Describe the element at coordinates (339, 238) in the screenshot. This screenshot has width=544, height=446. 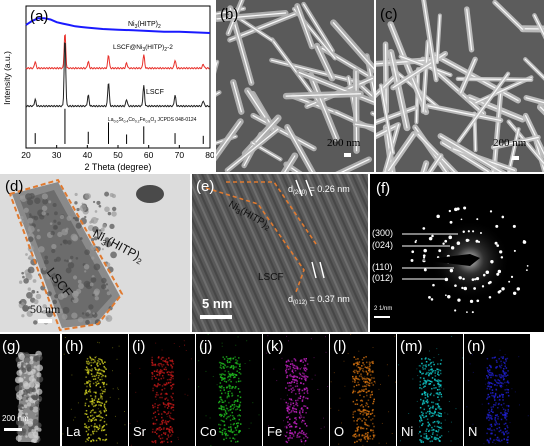
I see `lattice-fringe` at that location.